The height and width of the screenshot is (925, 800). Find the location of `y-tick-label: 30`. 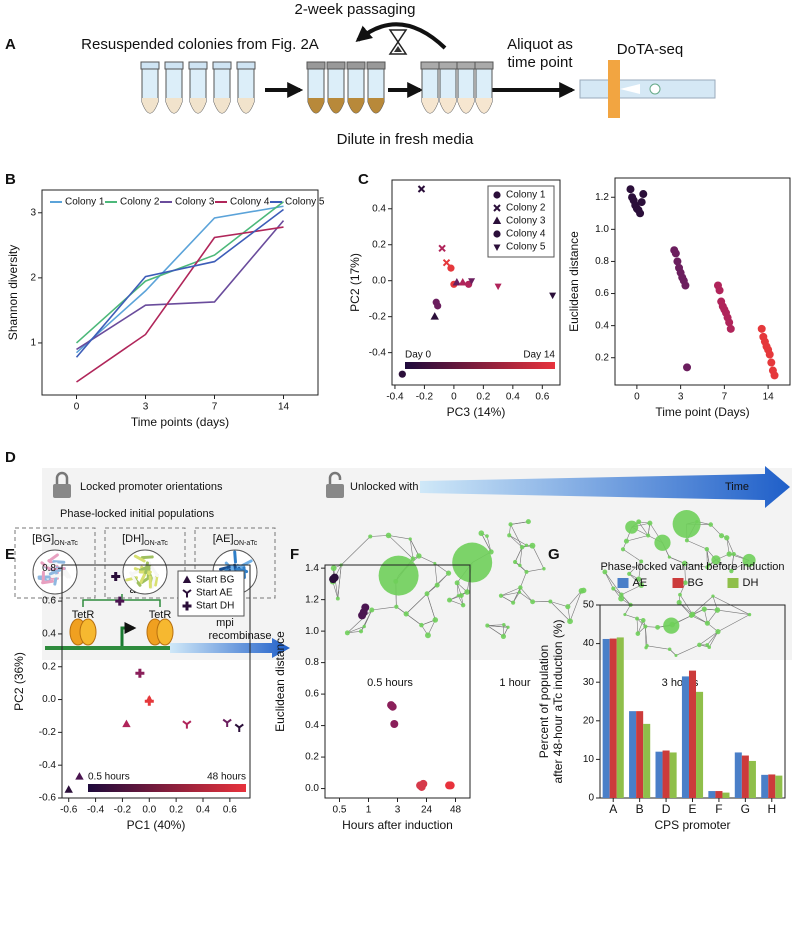

y-tick-label: 30 is located at coordinates (589, 682).